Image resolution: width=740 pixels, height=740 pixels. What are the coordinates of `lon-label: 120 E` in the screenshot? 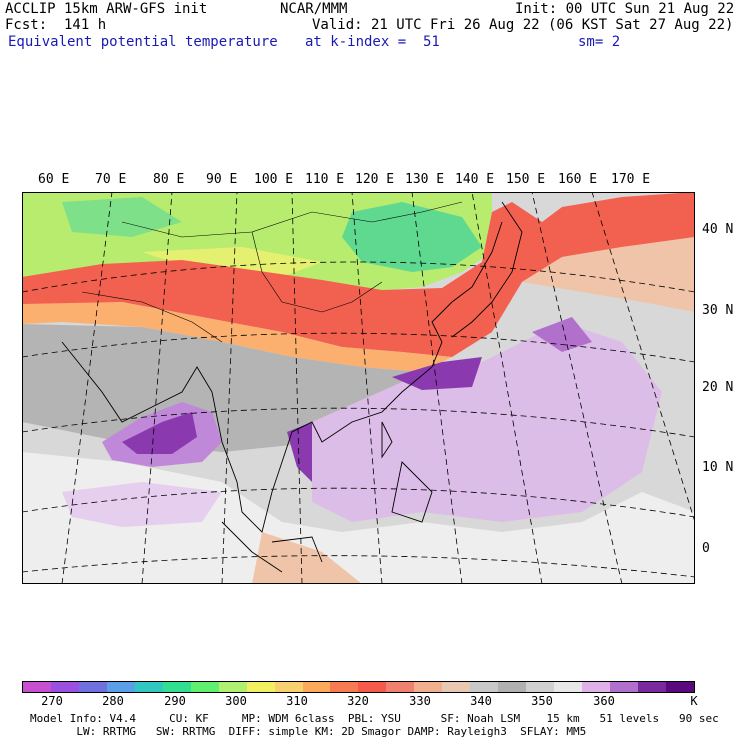 It's located at (375, 179).